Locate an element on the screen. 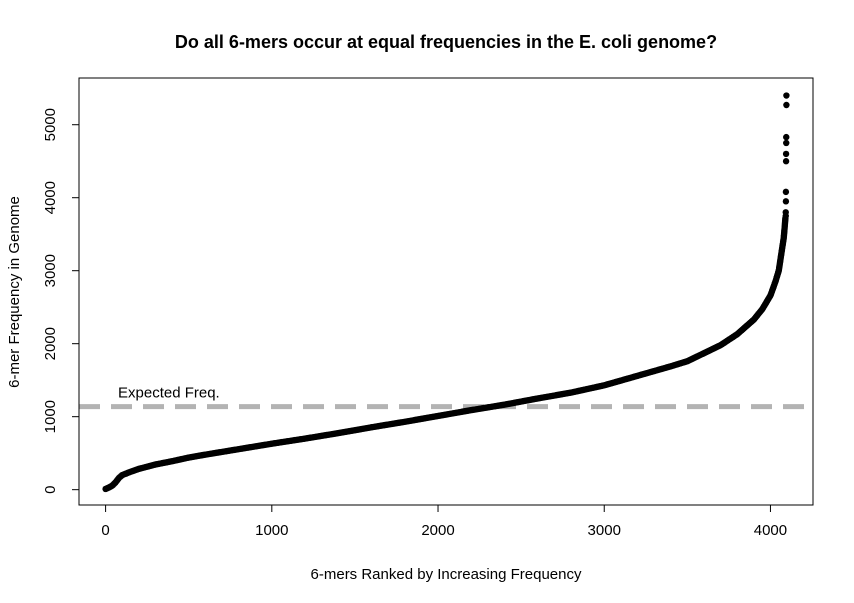 This screenshot has width=854, height=603. expected-frequency-label: Expected Freq. is located at coordinates (169, 393).